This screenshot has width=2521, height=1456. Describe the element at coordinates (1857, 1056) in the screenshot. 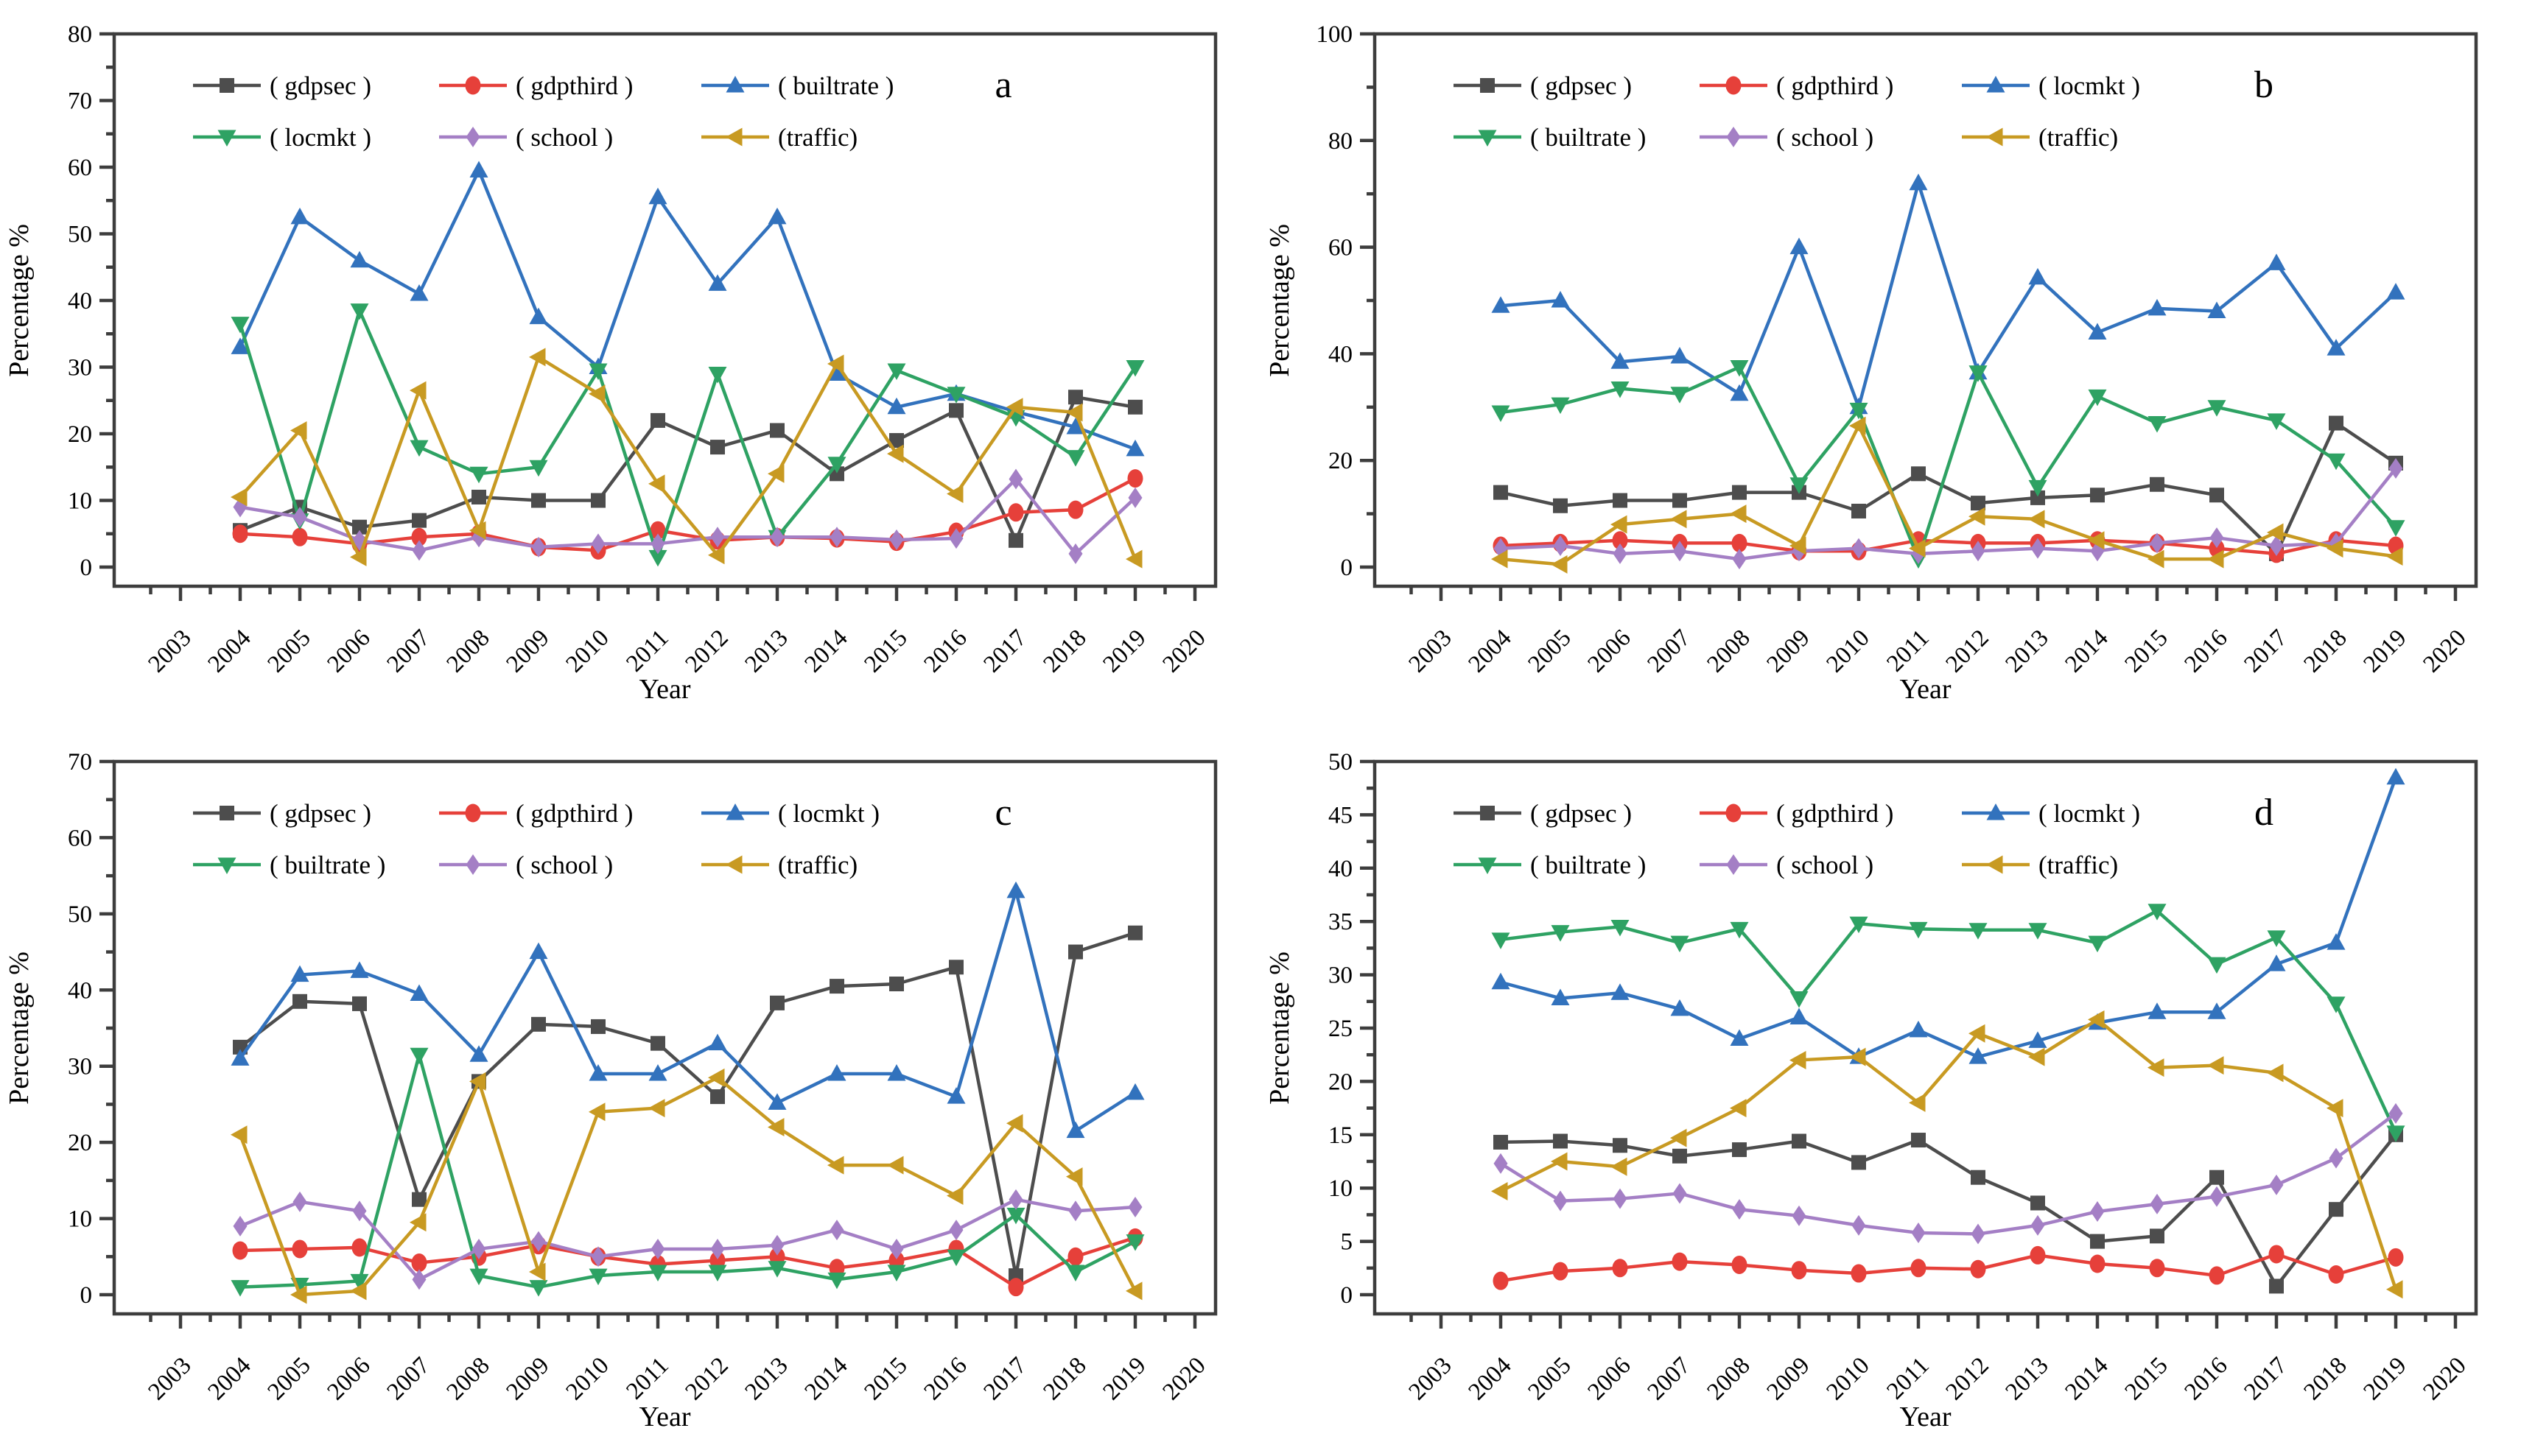

I see `point-traffic-2010` at that location.